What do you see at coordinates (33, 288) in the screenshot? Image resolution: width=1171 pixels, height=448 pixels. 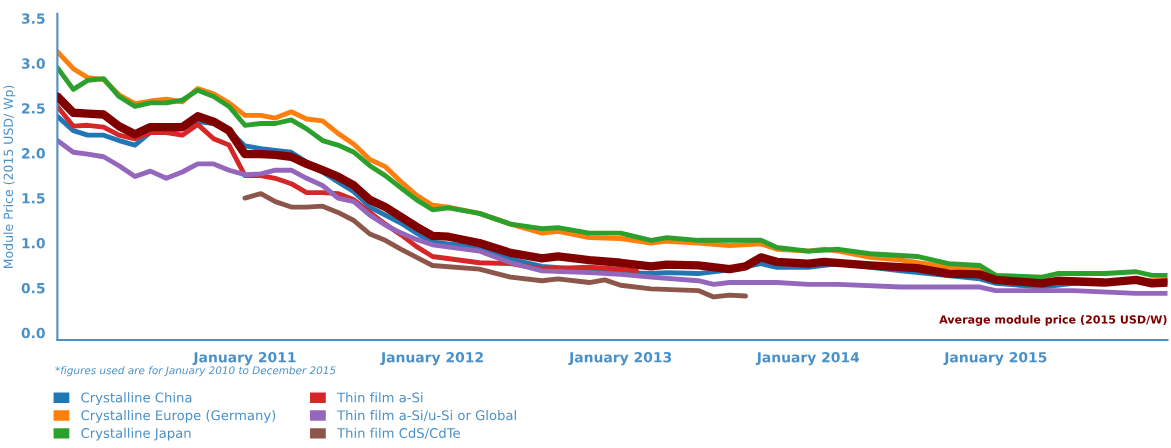 I see `y-tick-label: 0.5` at bounding box center [33, 288].